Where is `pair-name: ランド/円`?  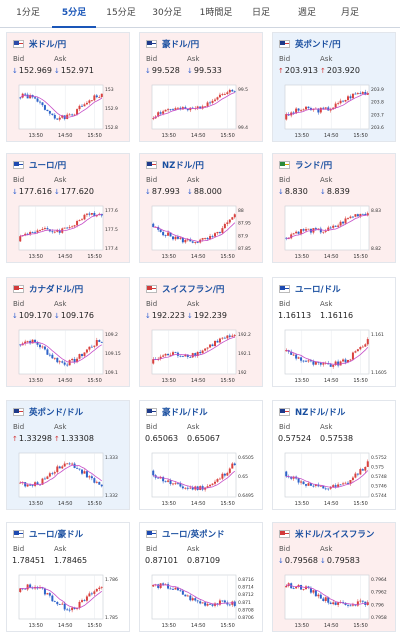
pair-name: ランド/円 is located at coordinates (314, 166).